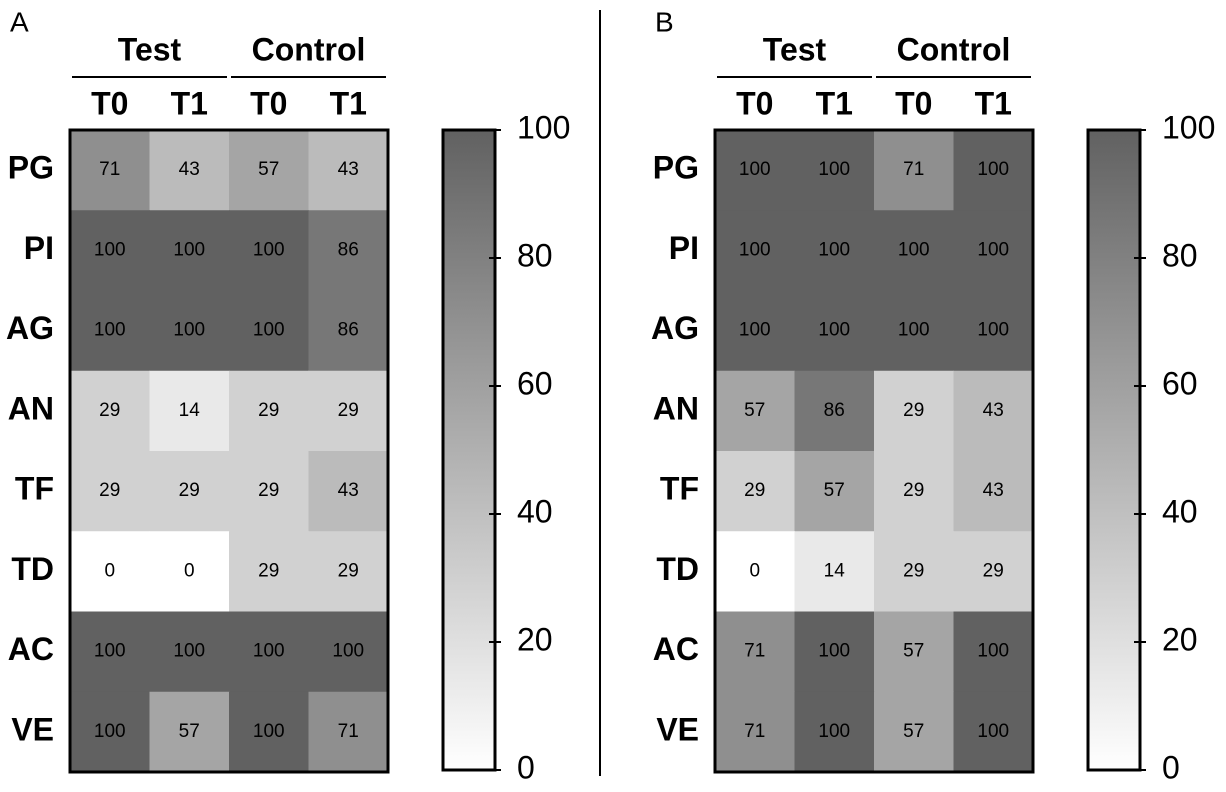 This screenshot has height=792, width=1226. I want to click on y-tick-label: AG, so click(30, 328).